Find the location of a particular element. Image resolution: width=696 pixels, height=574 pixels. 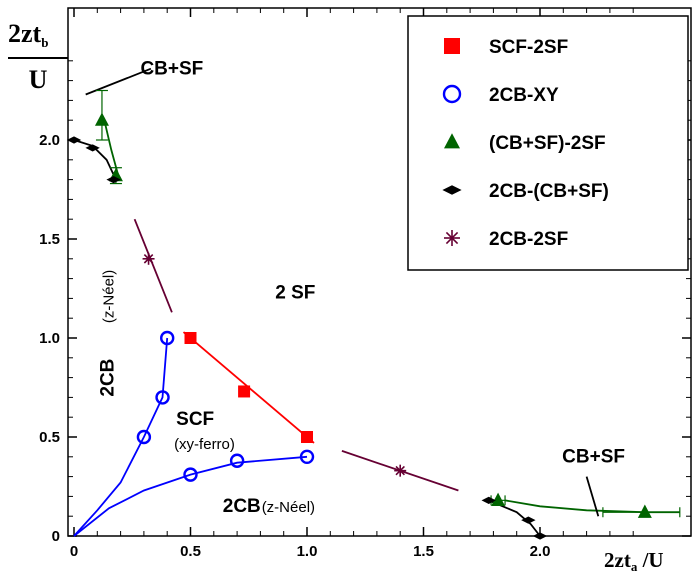

x-axis-label: 2zta /U is located at coordinates (634, 561).